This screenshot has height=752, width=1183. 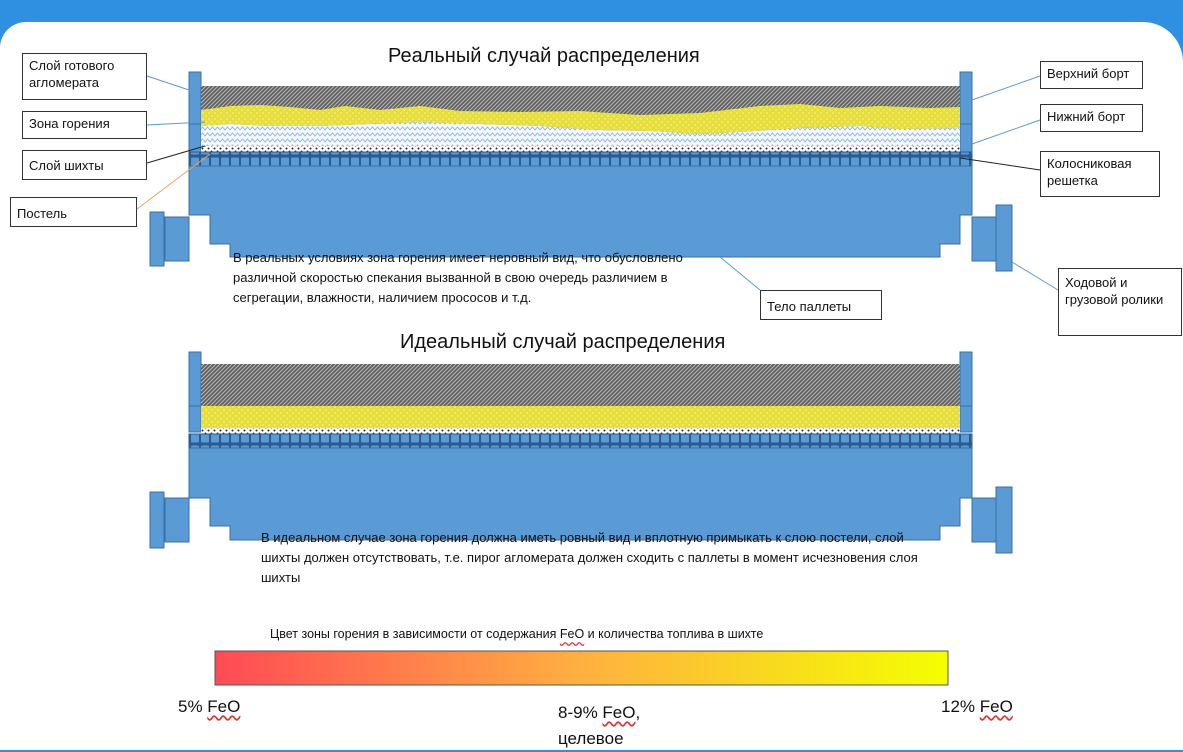 What do you see at coordinates (177, 520) in the screenshot?
I see `ideal-left-roller` at bounding box center [177, 520].